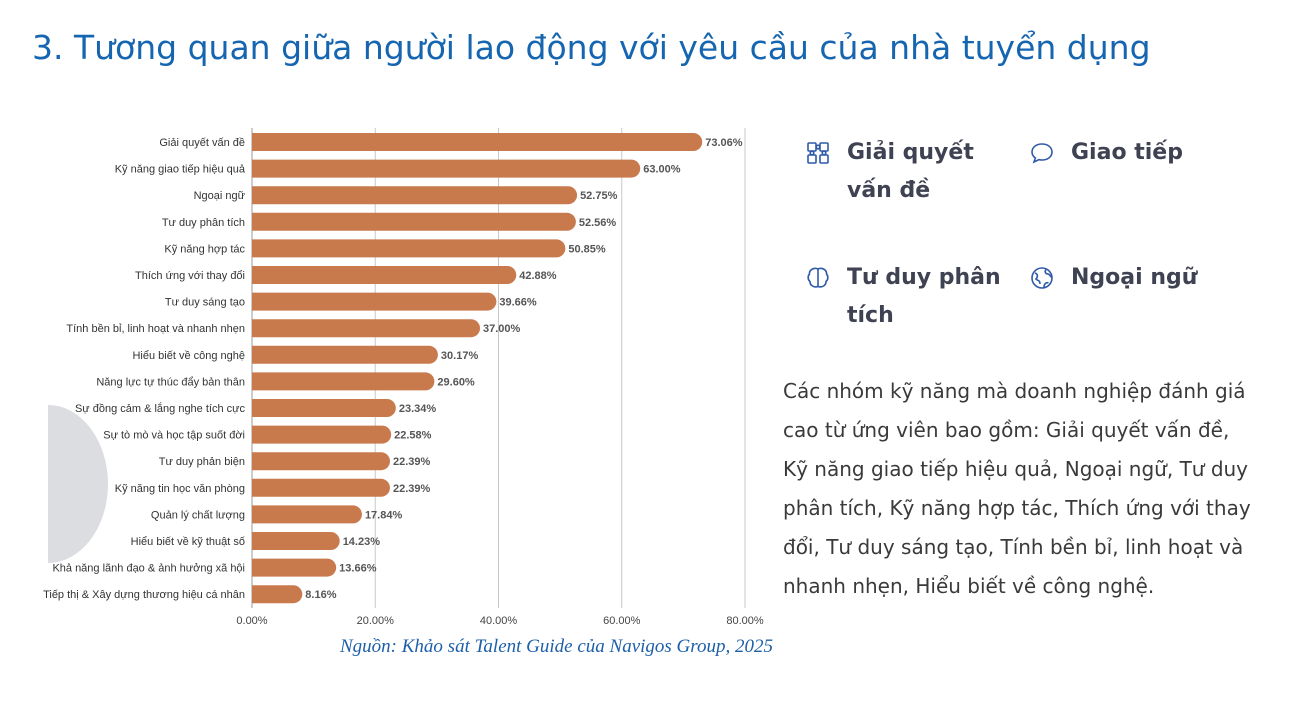 Image resolution: width=1290 pixels, height=715 pixels. I want to click on decorative-gray-shape, so click(78, 484).